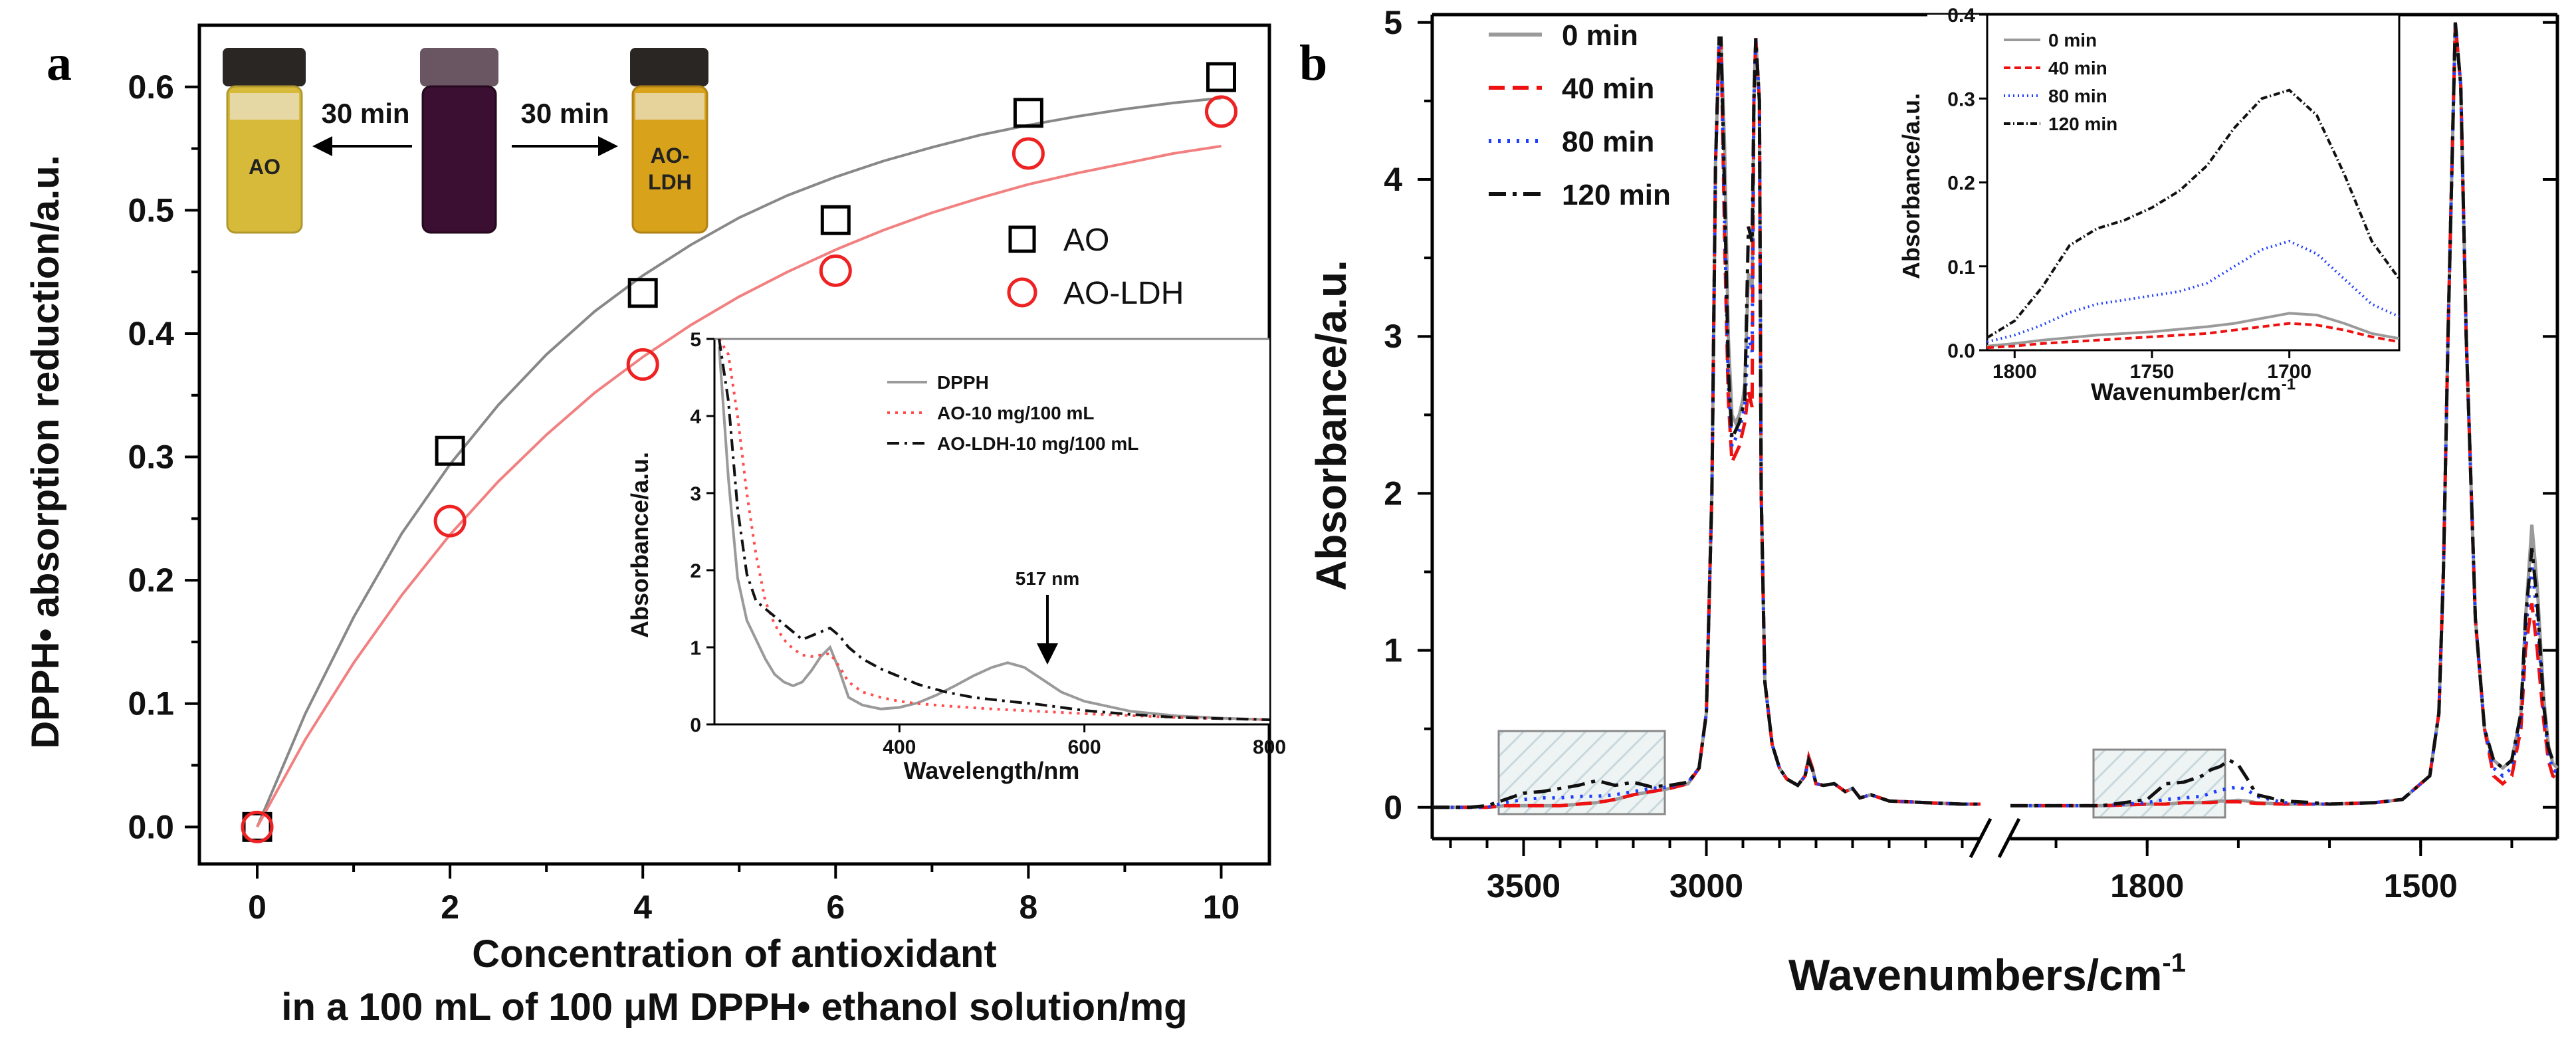 The width and height of the screenshot is (2576, 1060). What do you see at coordinates (2014, 372) in the screenshot?
I see `bi-x-tick-label-0: 1800` at bounding box center [2014, 372].